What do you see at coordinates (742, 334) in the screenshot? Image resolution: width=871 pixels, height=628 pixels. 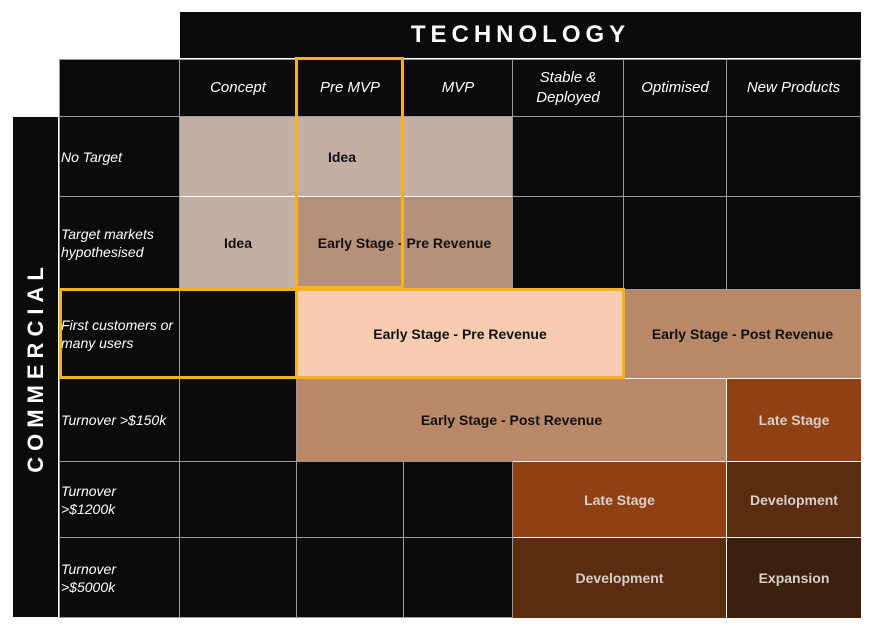 I see `stage-early-post-revenue-right: Early Stage - Post Revenue` at bounding box center [742, 334].